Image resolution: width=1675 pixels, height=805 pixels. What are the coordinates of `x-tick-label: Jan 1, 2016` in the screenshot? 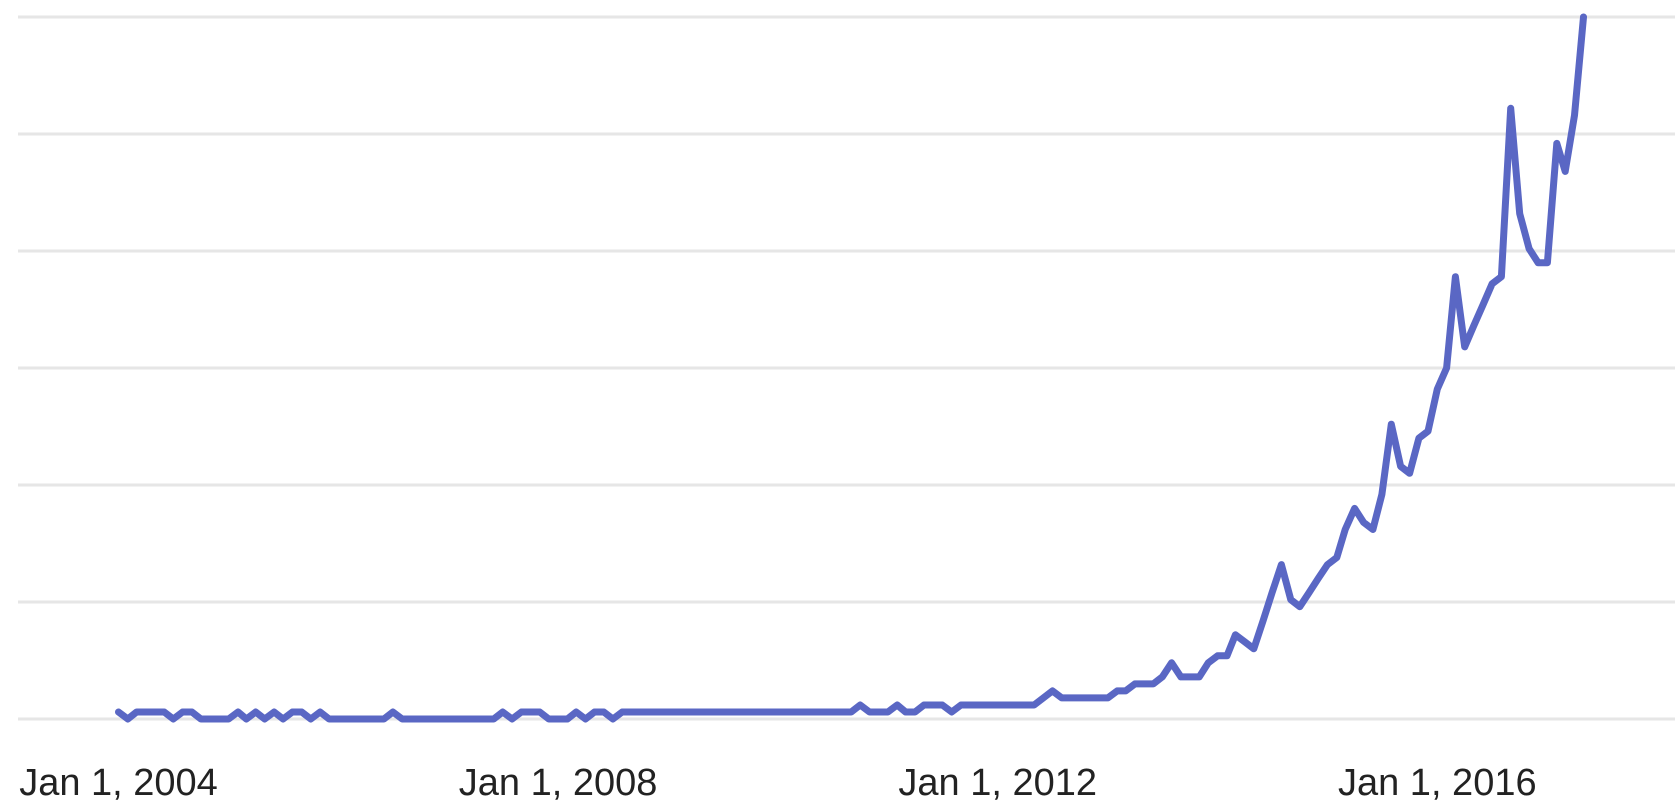 It's located at (1437, 783).